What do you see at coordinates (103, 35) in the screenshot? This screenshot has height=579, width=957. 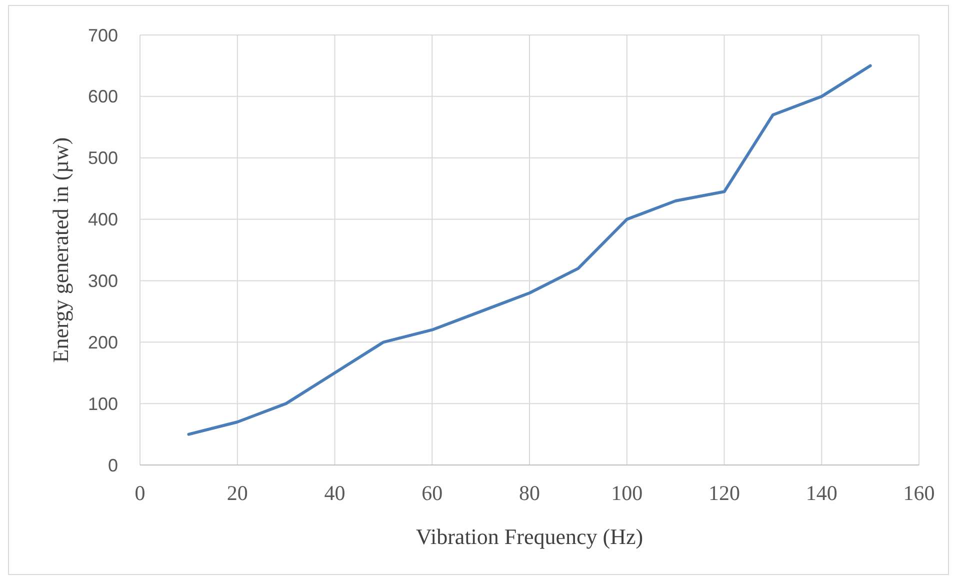 I see `y-tick-label: 700` at bounding box center [103, 35].